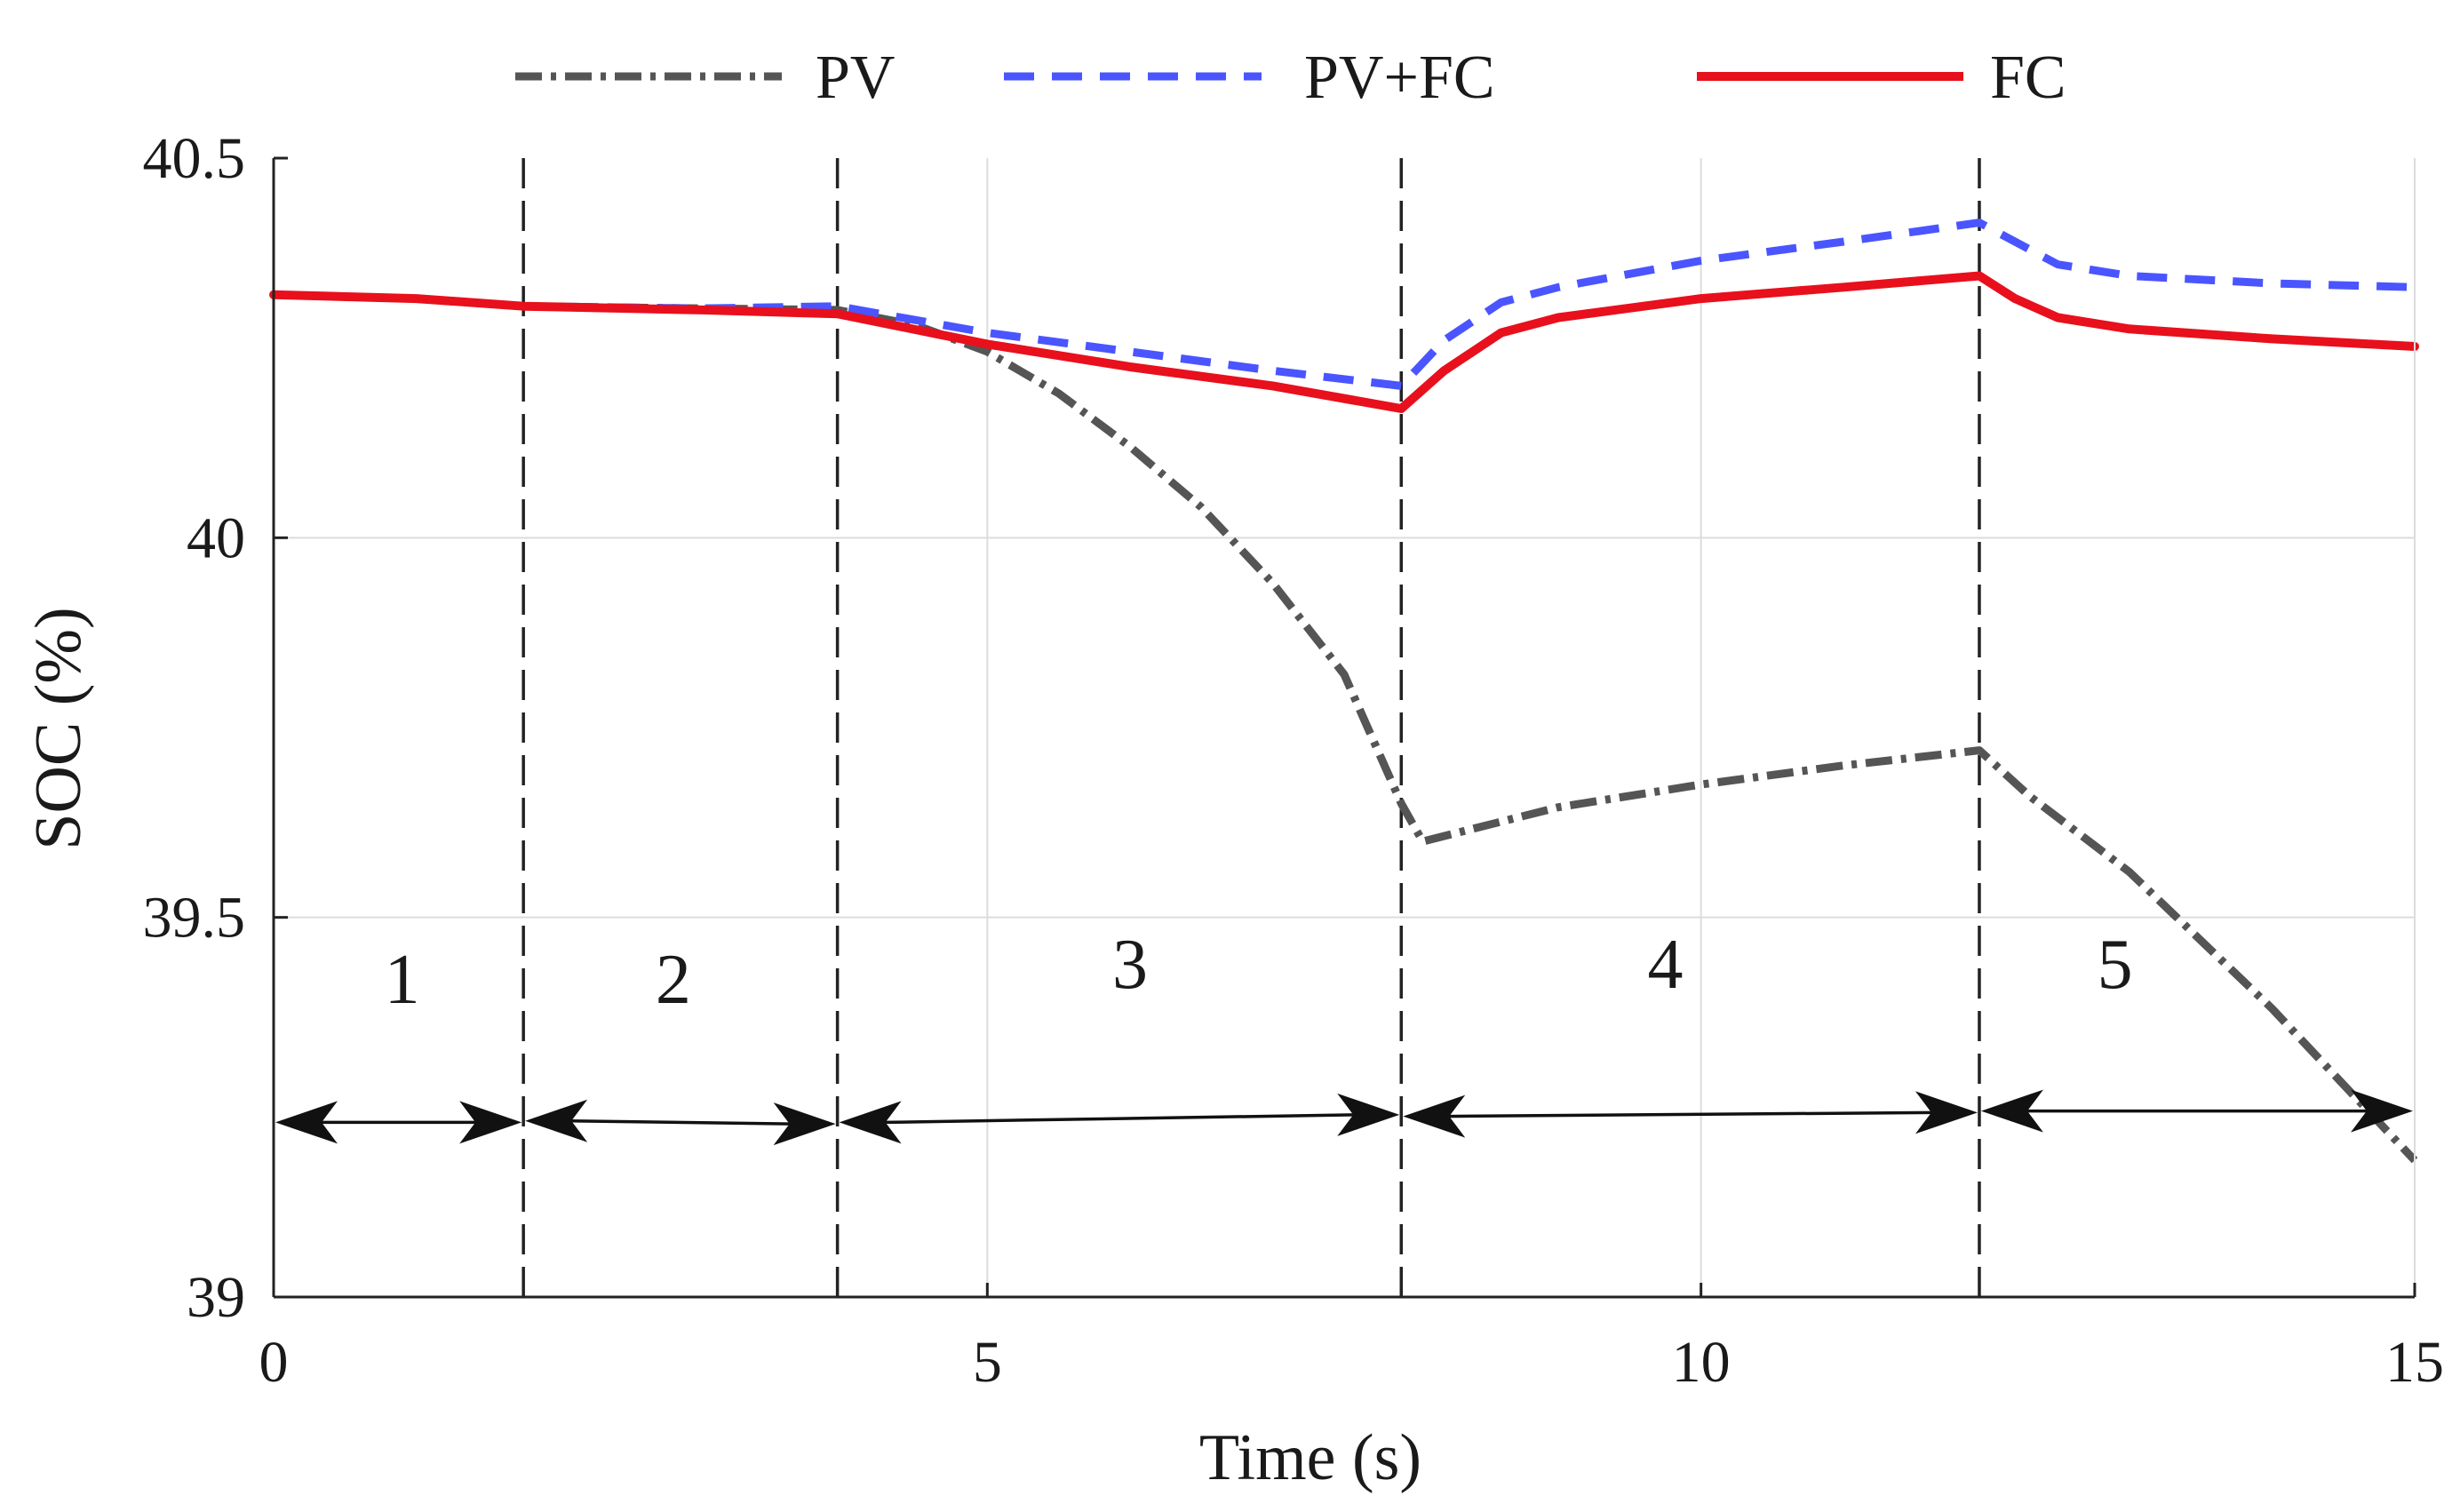 The width and height of the screenshot is (2452, 1512). Describe the element at coordinates (1352, 1362) in the screenshot. I see `x-tick-labels: 0 5 10 15` at that location.